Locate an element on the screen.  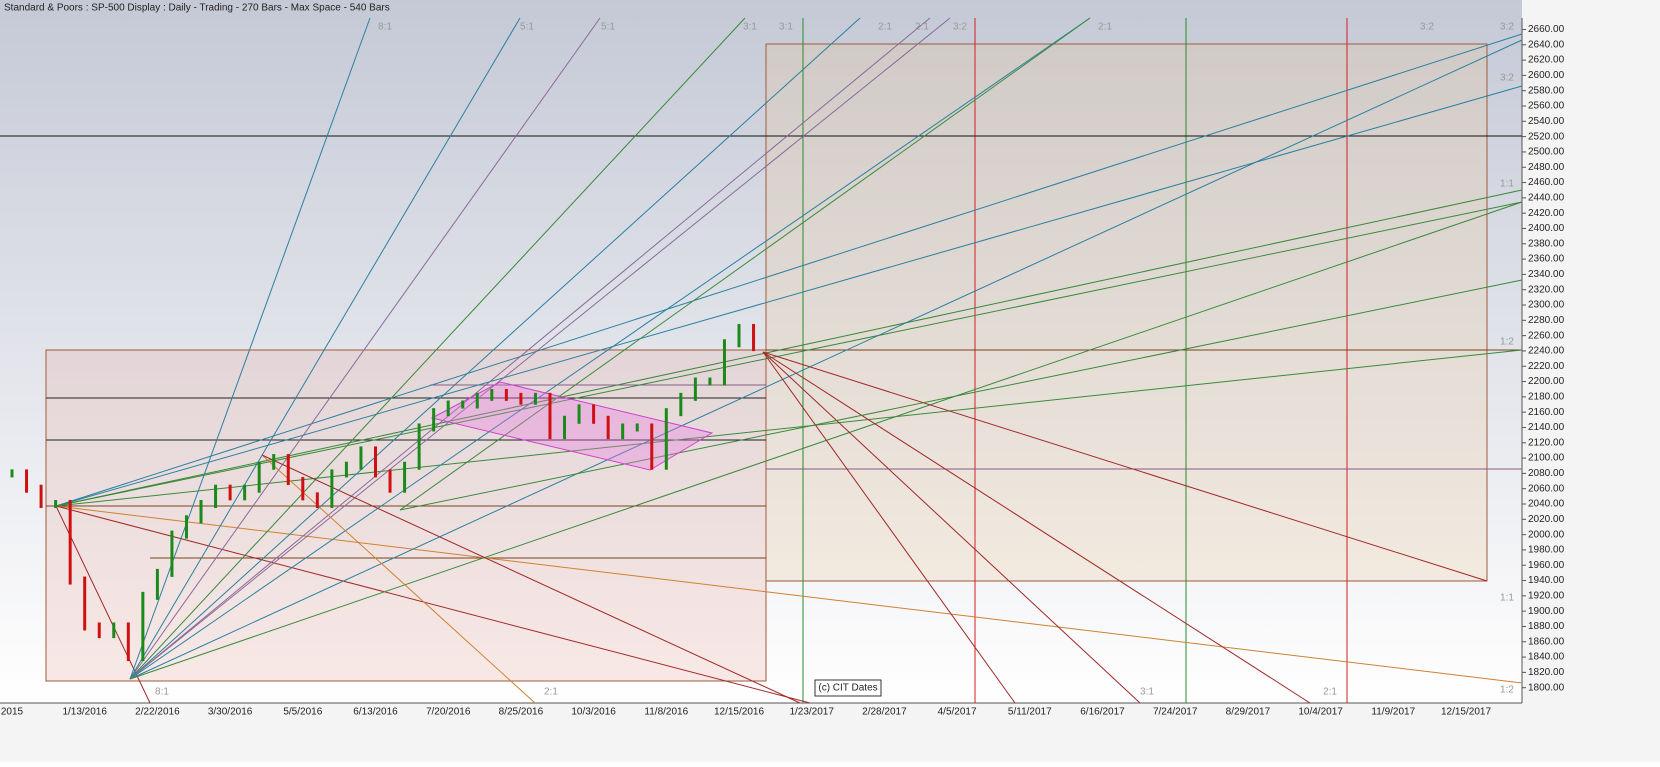
x-tick-label: 7/20/2016 is located at coordinates (448, 712).